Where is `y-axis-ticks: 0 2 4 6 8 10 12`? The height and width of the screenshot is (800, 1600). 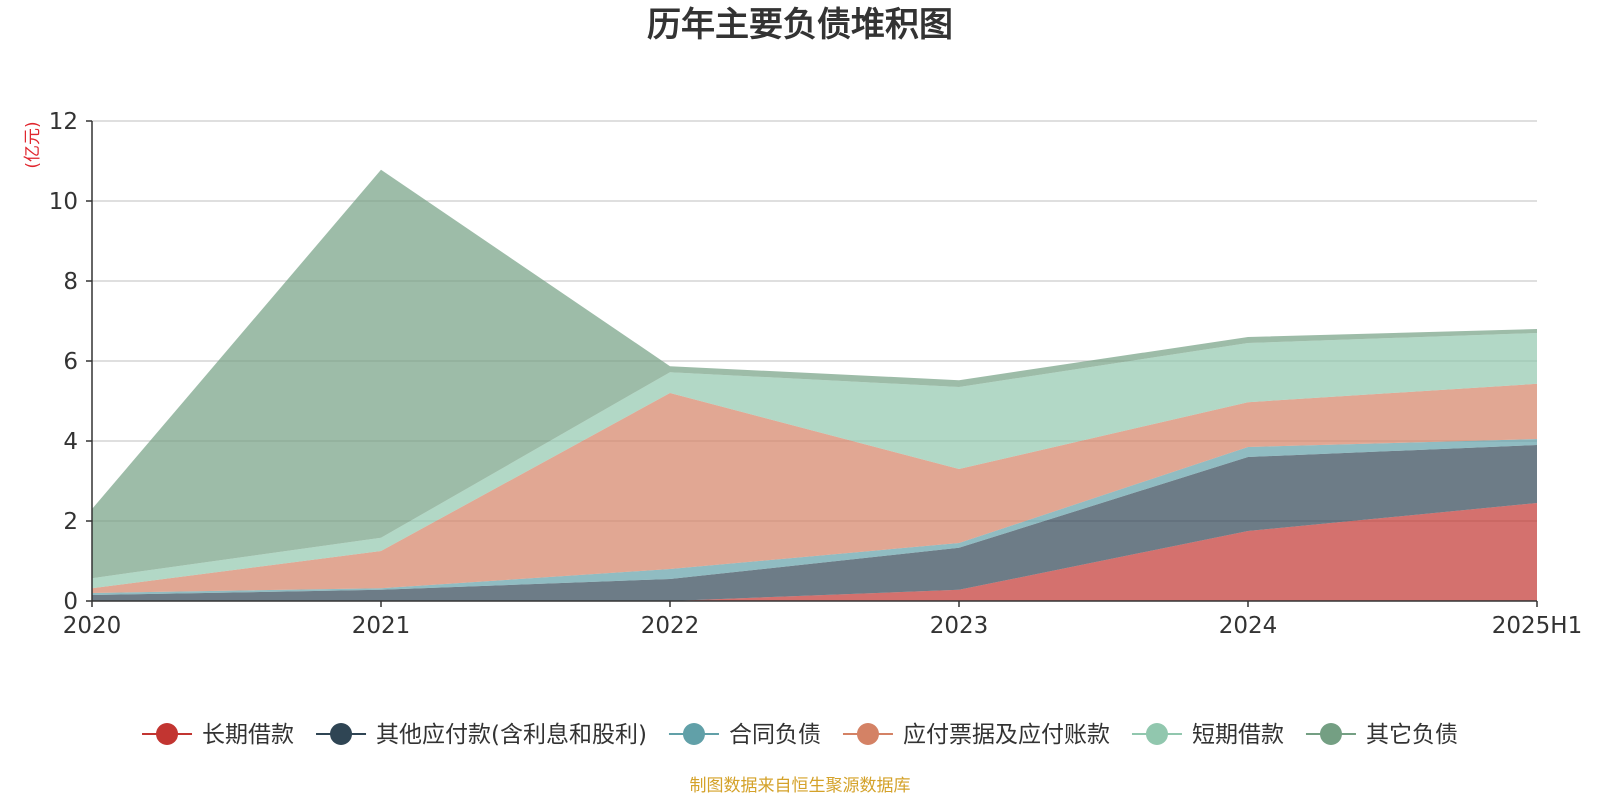 y-axis-ticks: 0 2 4 6 8 10 12 is located at coordinates (70, 362).